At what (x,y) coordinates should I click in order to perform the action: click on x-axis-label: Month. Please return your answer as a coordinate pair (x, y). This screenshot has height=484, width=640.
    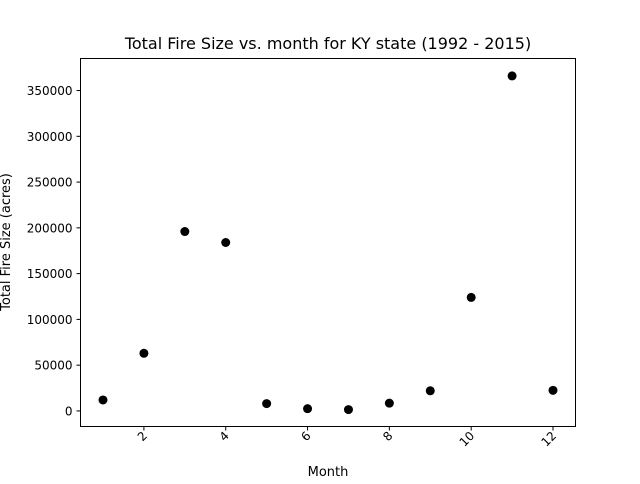
    Looking at the image, I should click on (328, 472).